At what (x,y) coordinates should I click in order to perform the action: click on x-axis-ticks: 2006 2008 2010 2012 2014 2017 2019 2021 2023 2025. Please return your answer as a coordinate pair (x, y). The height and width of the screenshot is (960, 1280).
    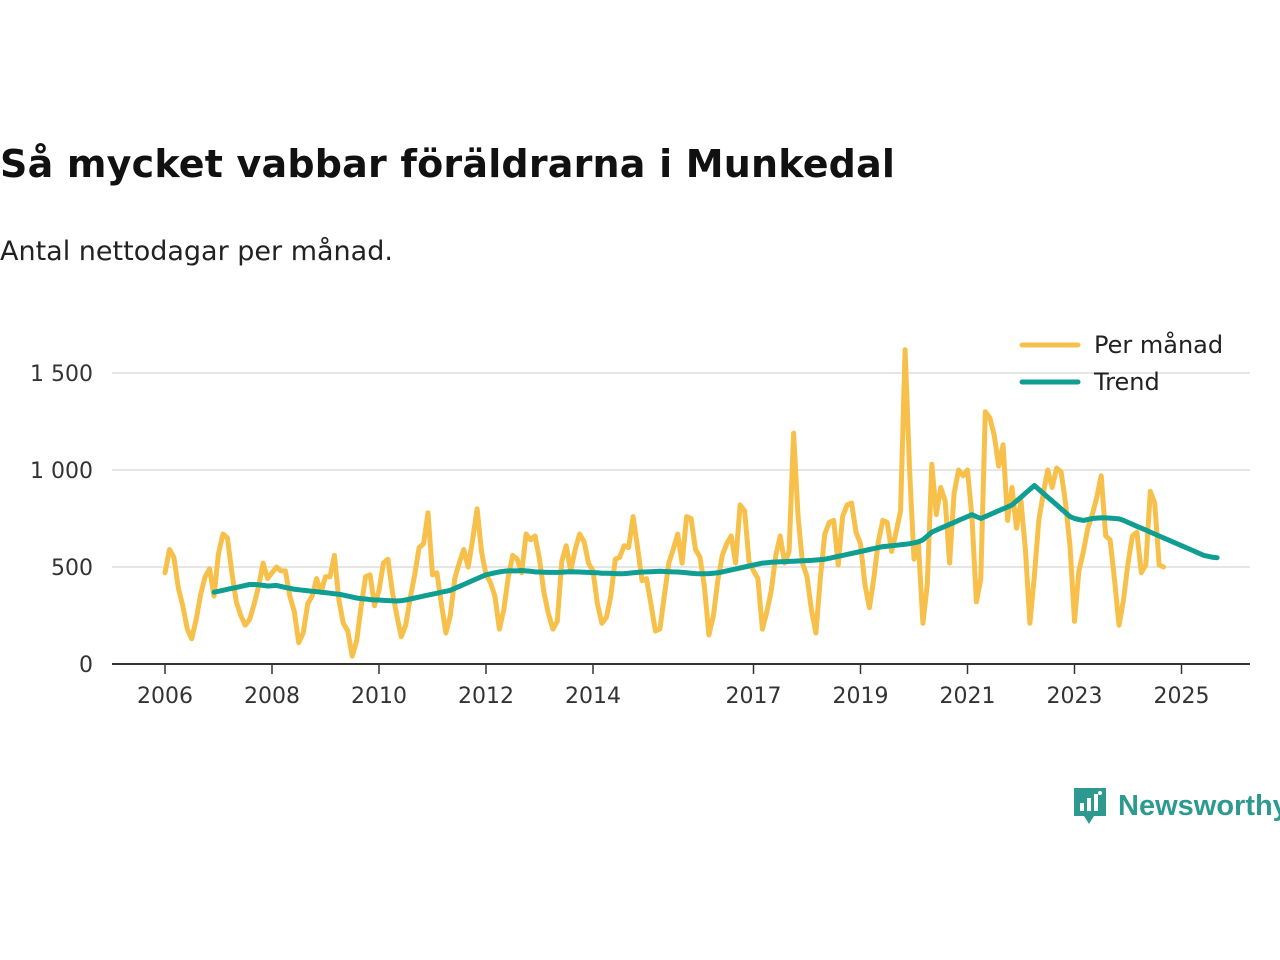
    Looking at the image, I should click on (673, 686).